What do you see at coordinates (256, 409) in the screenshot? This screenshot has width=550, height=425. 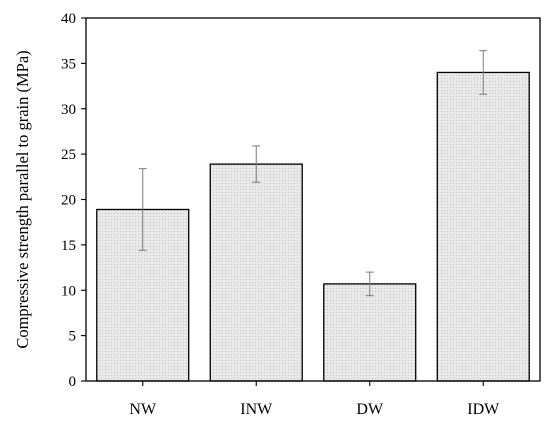 I see `x-tick-label-inw: INW` at bounding box center [256, 409].